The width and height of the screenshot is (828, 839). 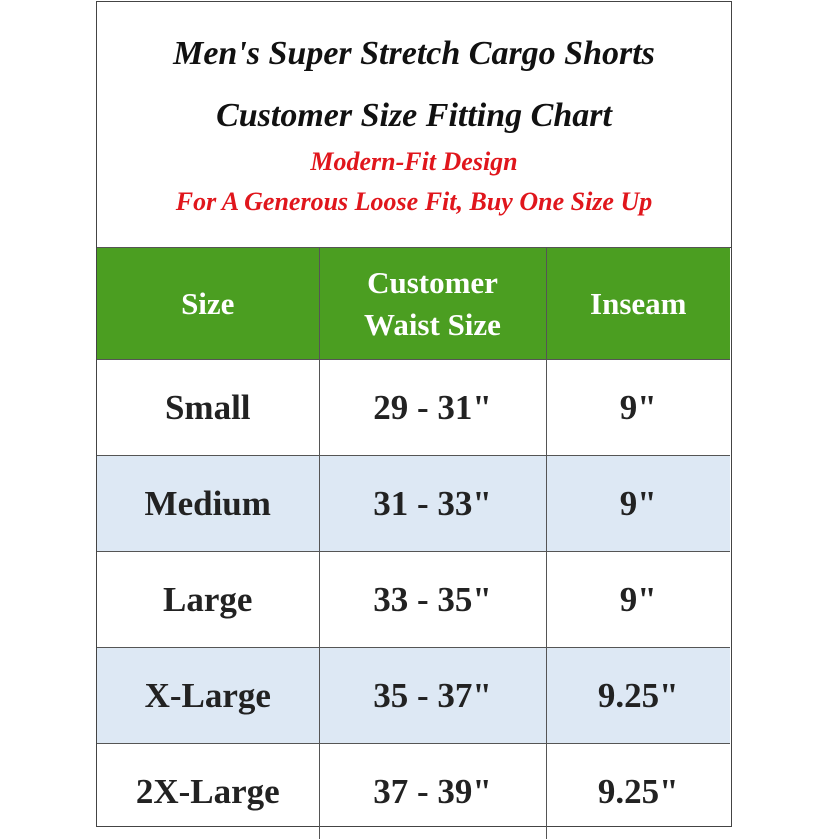 I want to click on table-row: 2X-Large 37 - 39" 9.25", so click(x=413, y=791).